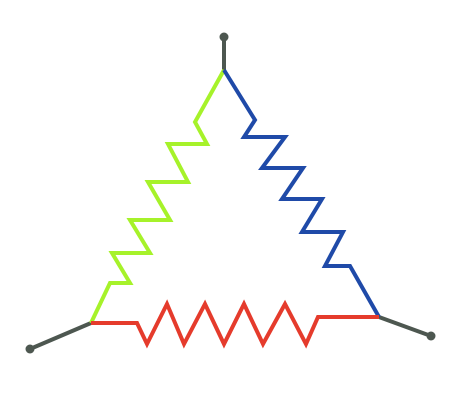 This screenshot has height=419, width=458. Describe the element at coordinates (30, 349) in the screenshot. I see `bottom-left-terminal-dot` at that location.